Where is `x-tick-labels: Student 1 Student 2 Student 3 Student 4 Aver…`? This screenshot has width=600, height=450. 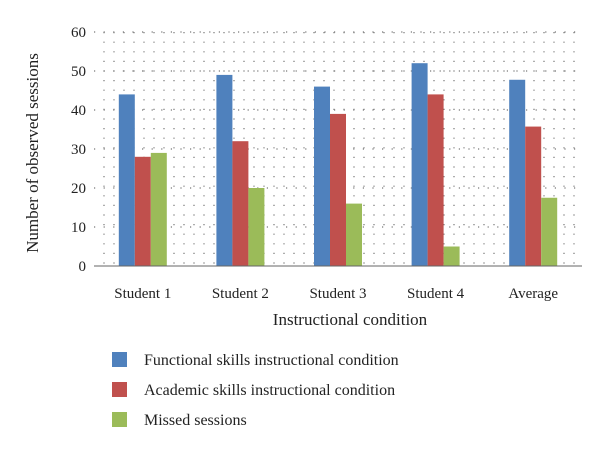 x-tick-labels: Student 1 Student 2 Student 3 Student 4 Aver… is located at coordinates (336, 294).